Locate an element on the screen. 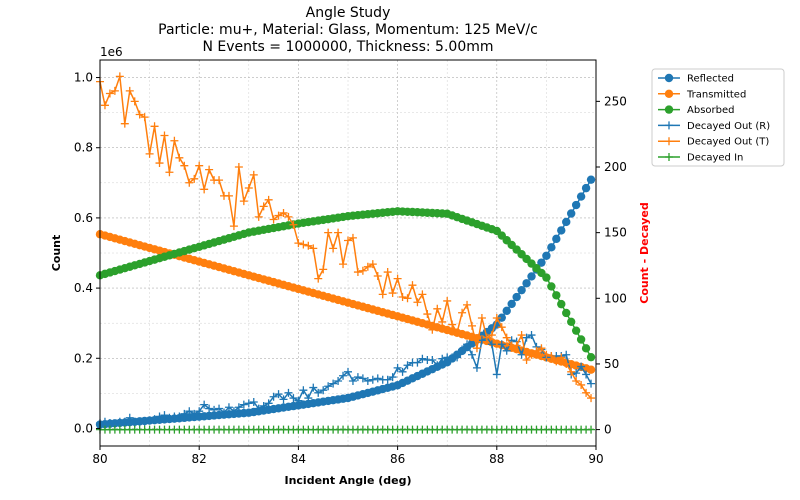 The image size is (800, 500). y2-tick-label: 100 is located at coordinates (615, 298).